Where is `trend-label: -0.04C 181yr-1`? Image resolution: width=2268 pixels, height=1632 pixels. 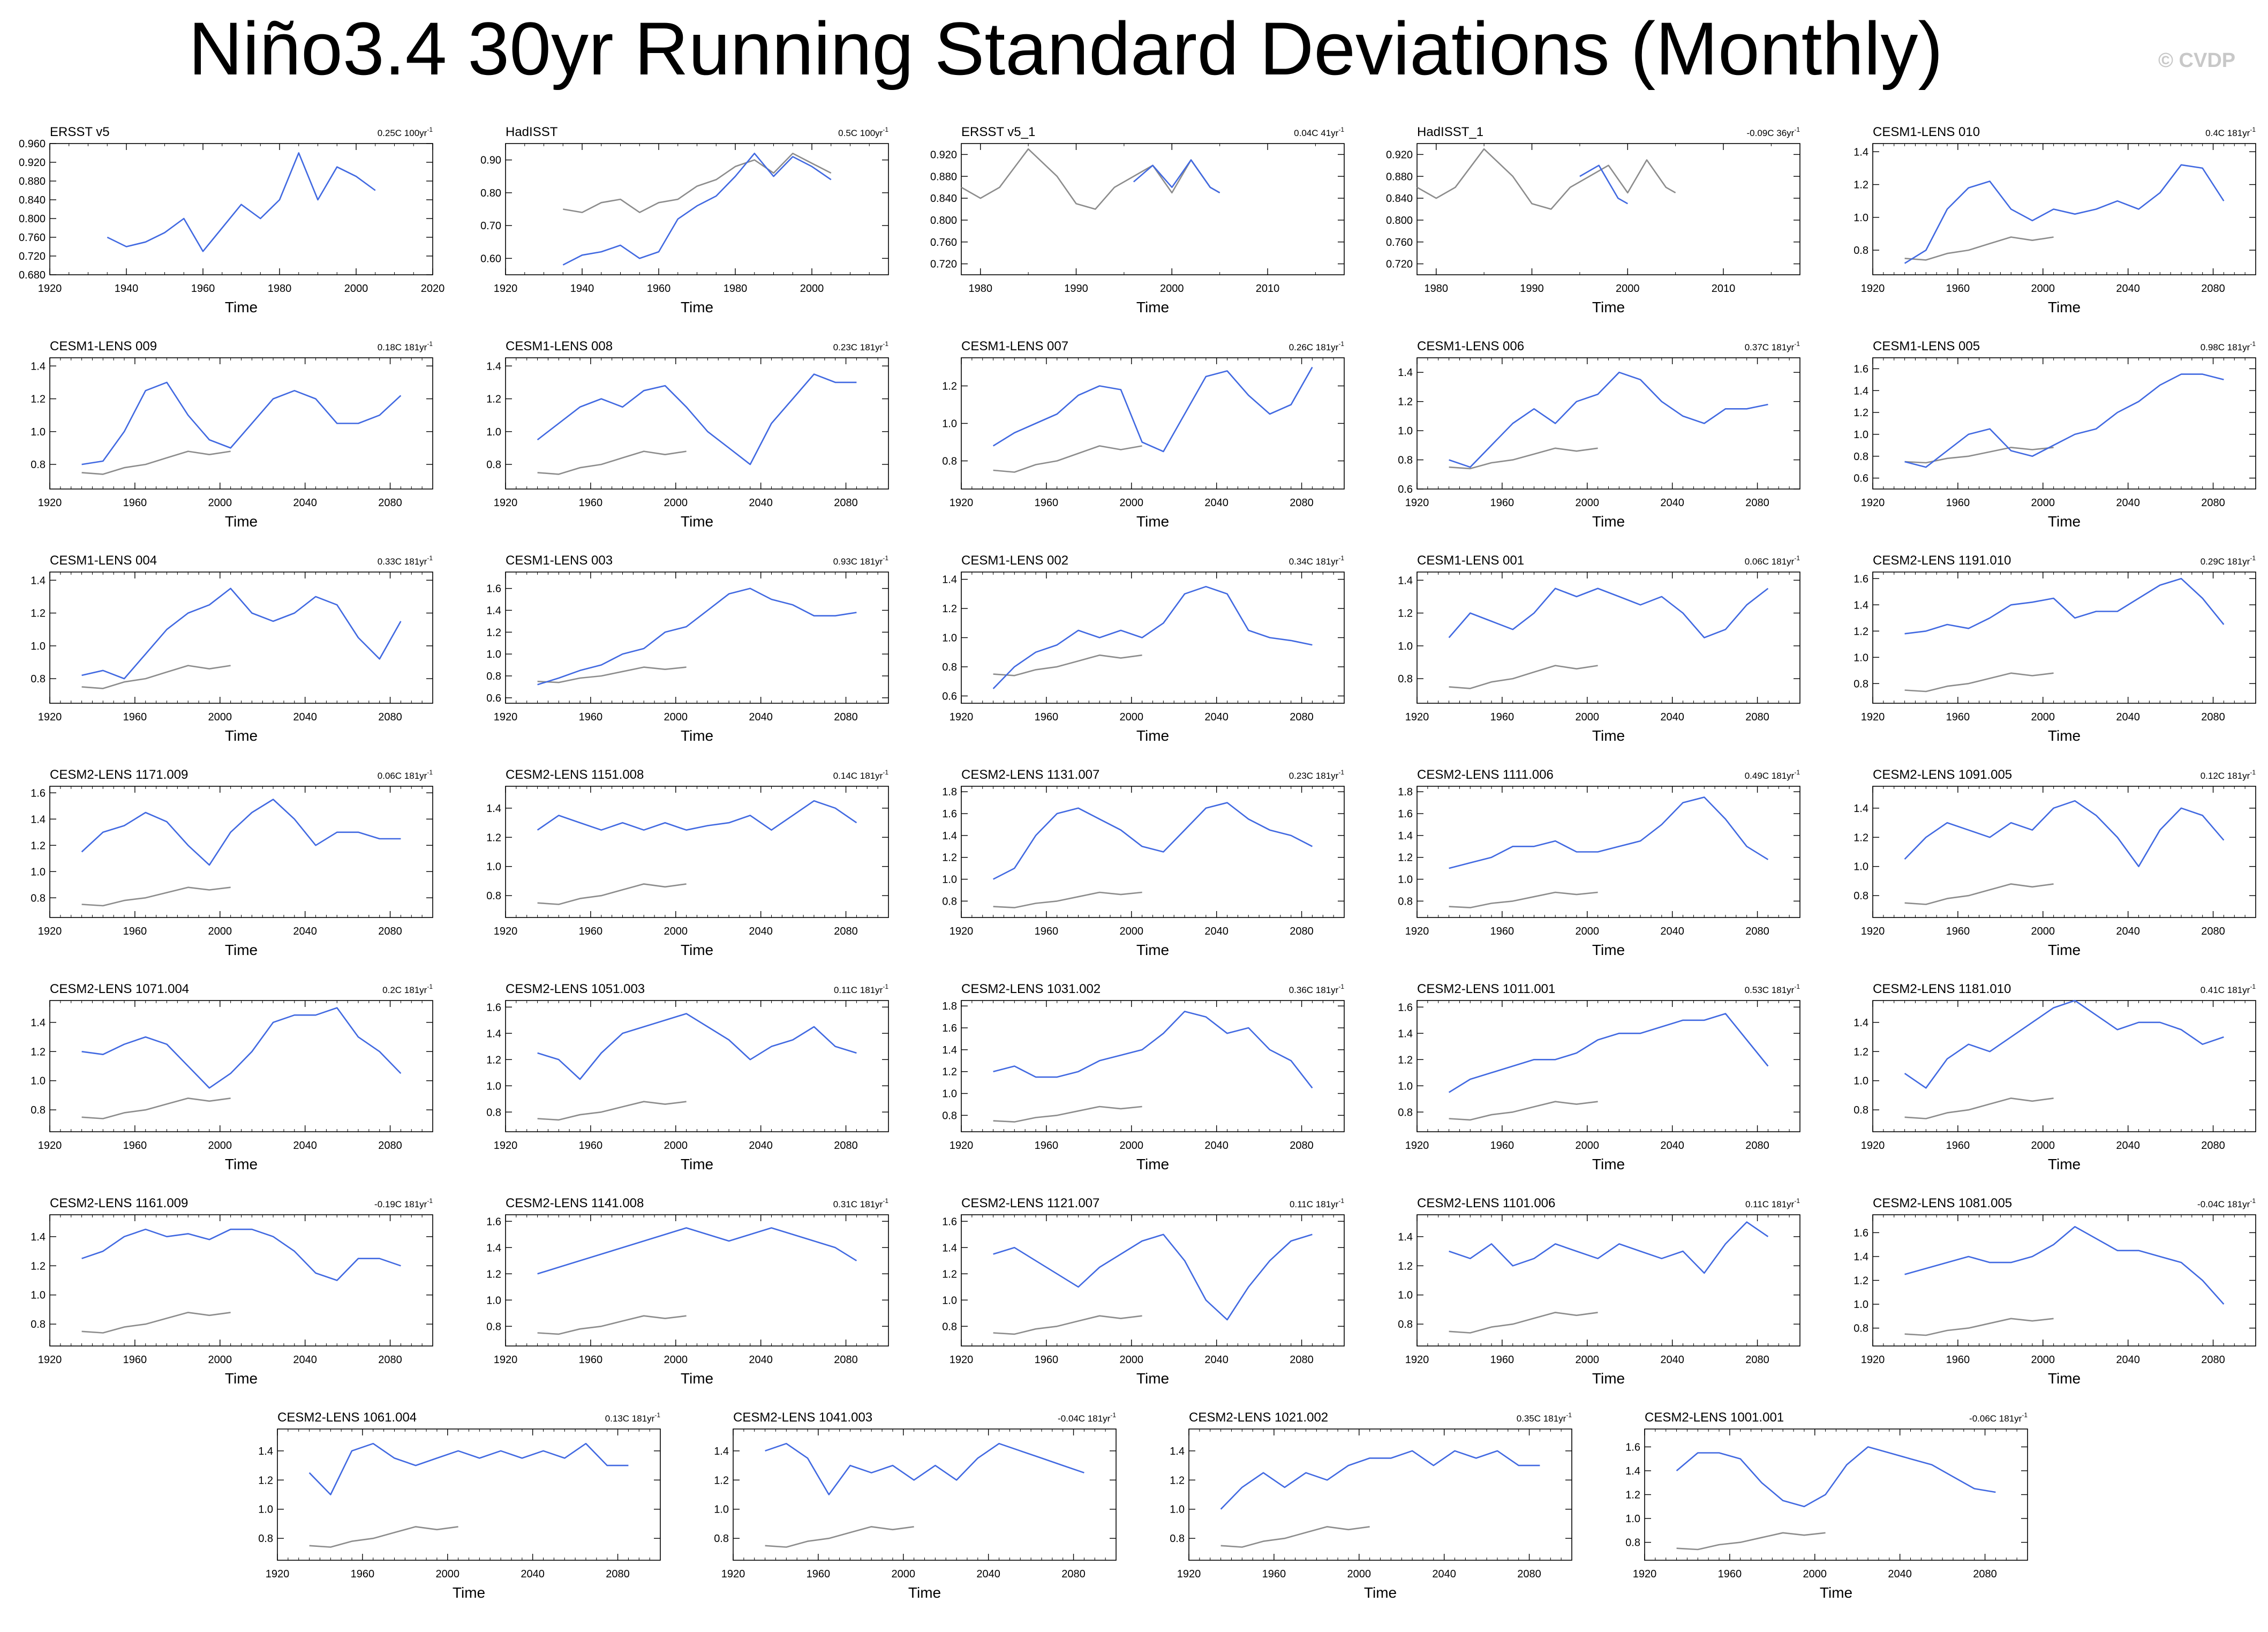 trend-label: -0.04C 181yr-1 is located at coordinates (1087, 1417).